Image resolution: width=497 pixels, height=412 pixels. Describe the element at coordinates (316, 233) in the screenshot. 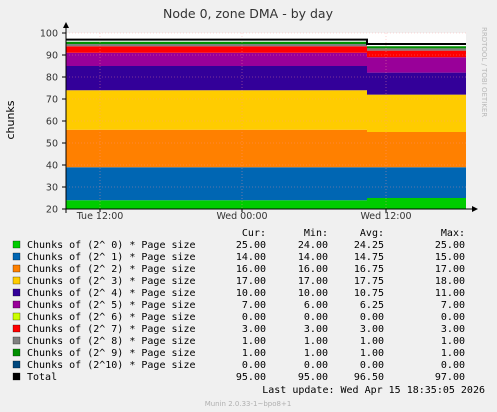

I see `legend-header-min: Min:` at that location.